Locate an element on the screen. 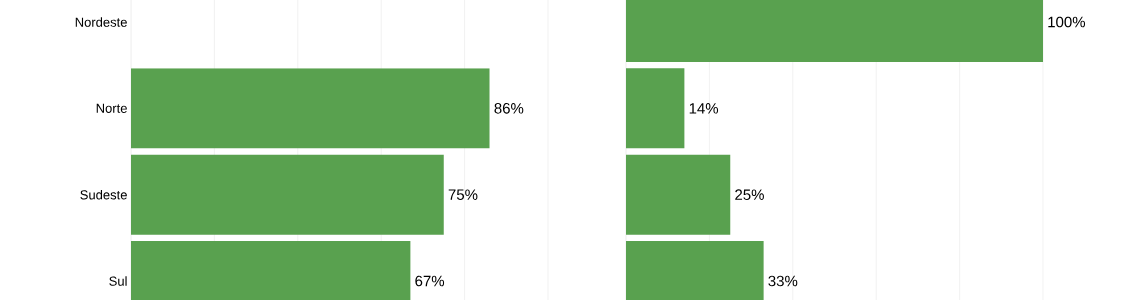 The width and height of the screenshot is (1140, 300). y-tick-label: Norte is located at coordinates (111, 108).